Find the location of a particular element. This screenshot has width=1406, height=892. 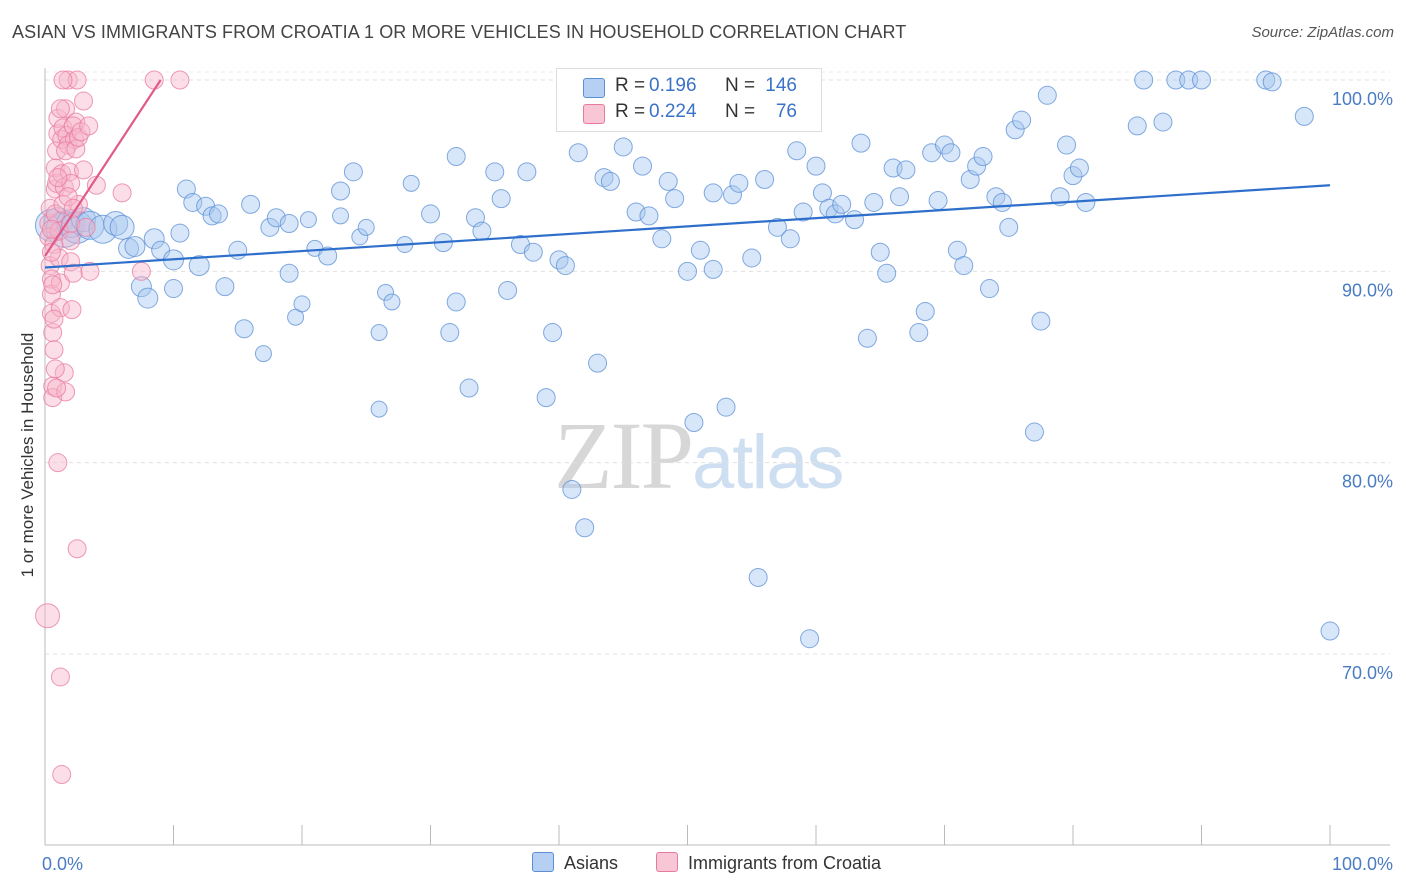

legend-r-value: 0.224 is located at coordinates (673, 111).